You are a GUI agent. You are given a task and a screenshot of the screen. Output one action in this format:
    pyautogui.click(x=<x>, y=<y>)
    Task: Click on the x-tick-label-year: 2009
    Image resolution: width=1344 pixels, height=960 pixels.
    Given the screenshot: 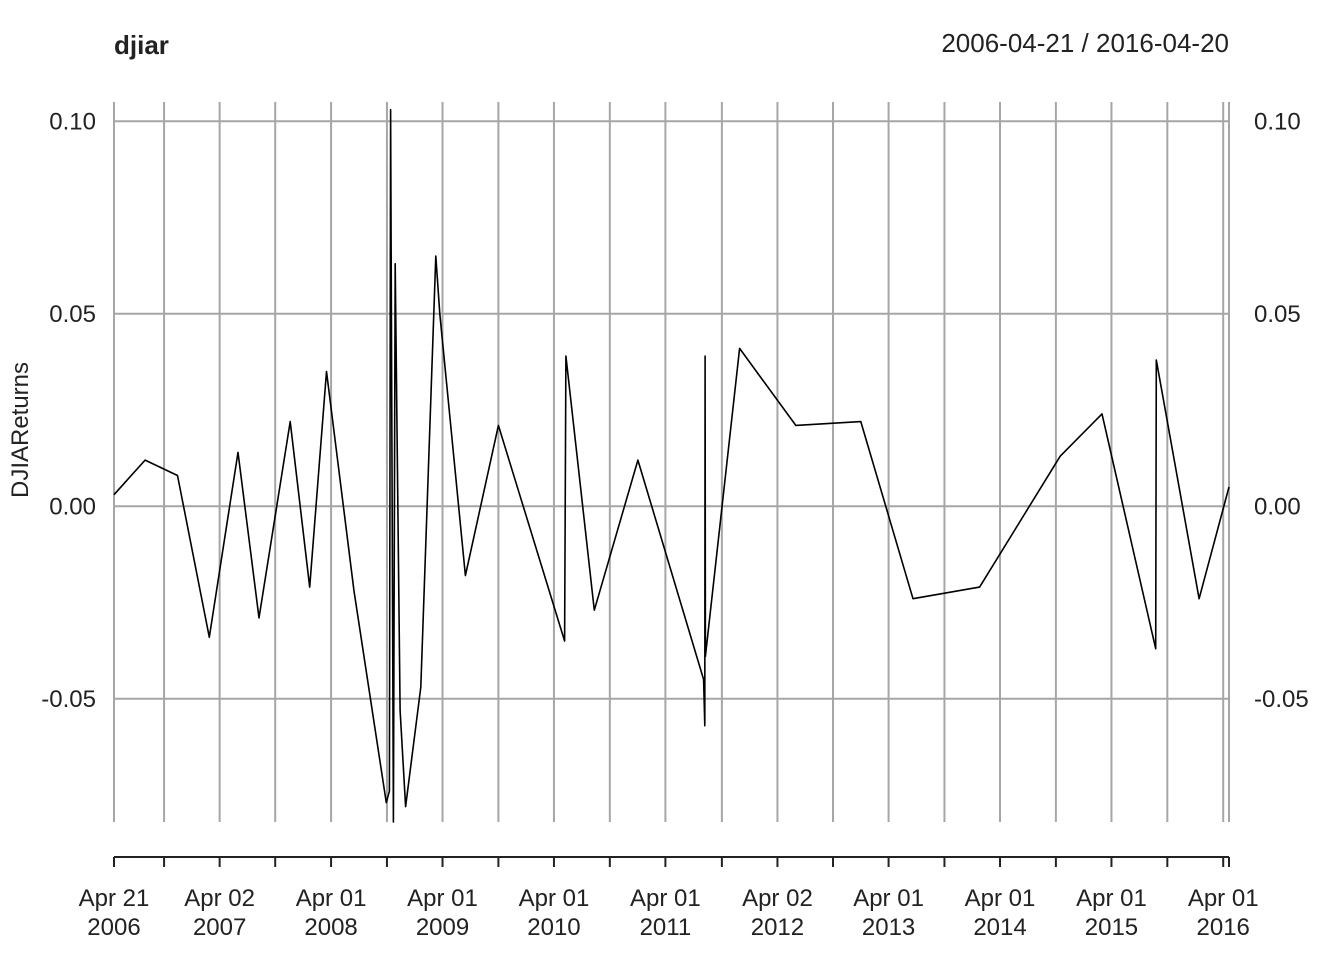 What is the action you would take?
    pyautogui.click(x=442, y=927)
    